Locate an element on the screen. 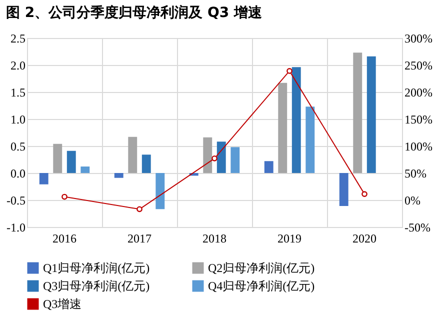 This screenshot has width=438, height=320. y-tick-label: 2.5 is located at coordinates (18, 39).